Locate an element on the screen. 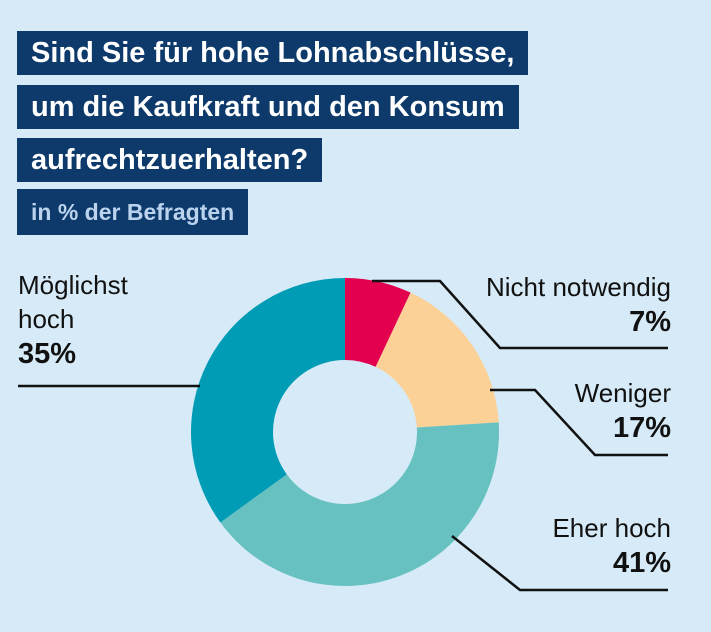 This screenshot has width=711, height=632. leader-eher-hoch is located at coordinates (559, 563).